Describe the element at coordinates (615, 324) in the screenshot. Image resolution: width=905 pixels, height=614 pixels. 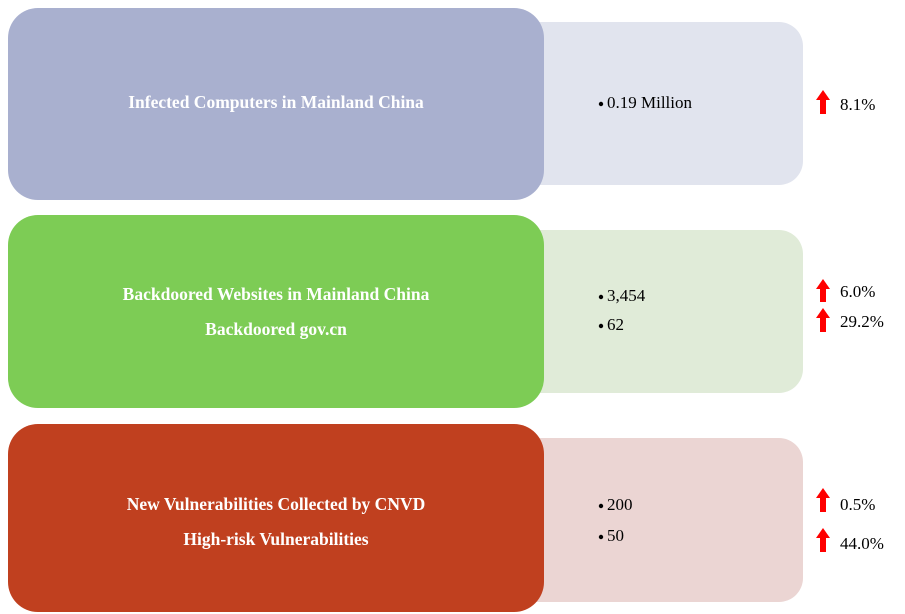
I see `value: 62` at that location.